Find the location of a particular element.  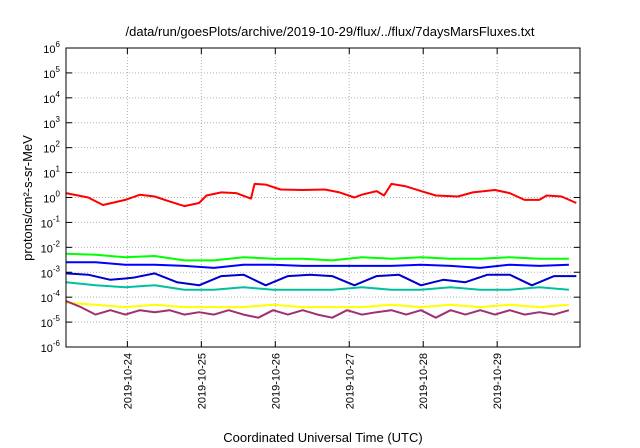

y-axis-label: protons/cm²-s-sr-MeV is located at coordinates (27, 198).